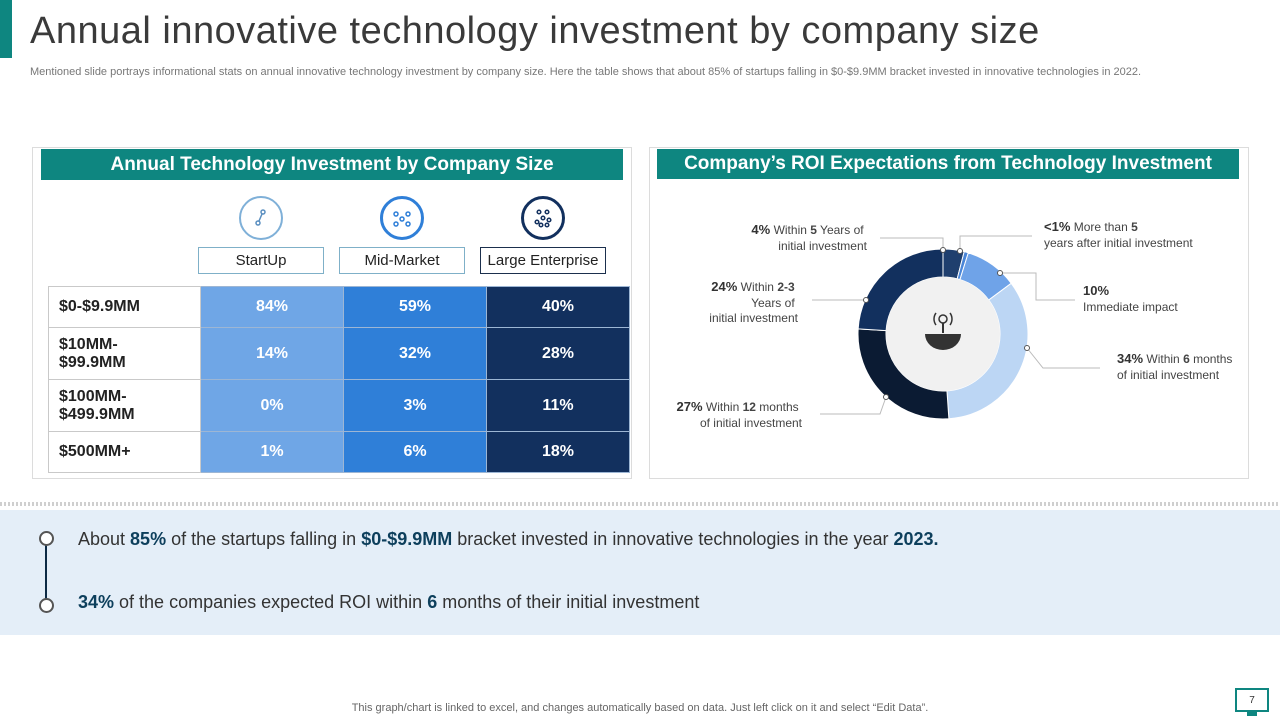  Describe the element at coordinates (272, 452) in the screenshot. I see `table-cell: 1%` at that location.